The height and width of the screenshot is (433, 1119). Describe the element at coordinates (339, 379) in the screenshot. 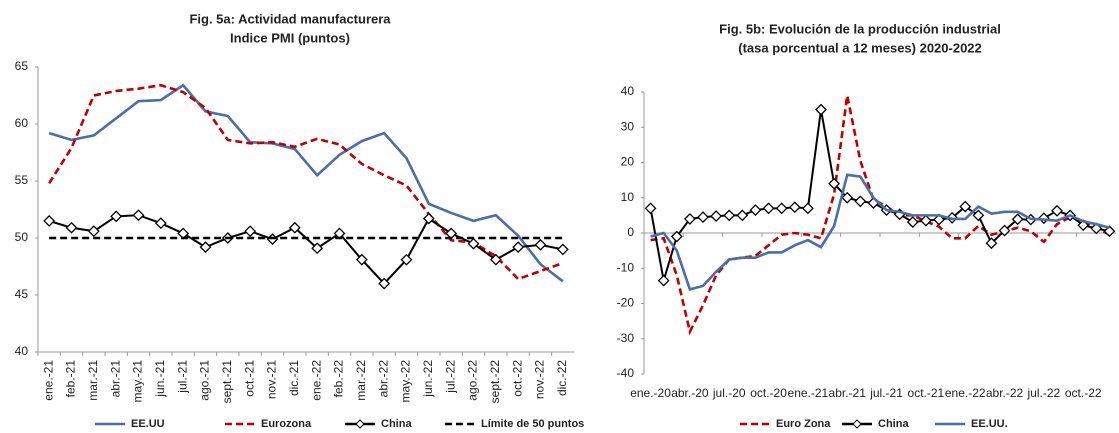

I see `x-tick-label: feb.-22` at that location.